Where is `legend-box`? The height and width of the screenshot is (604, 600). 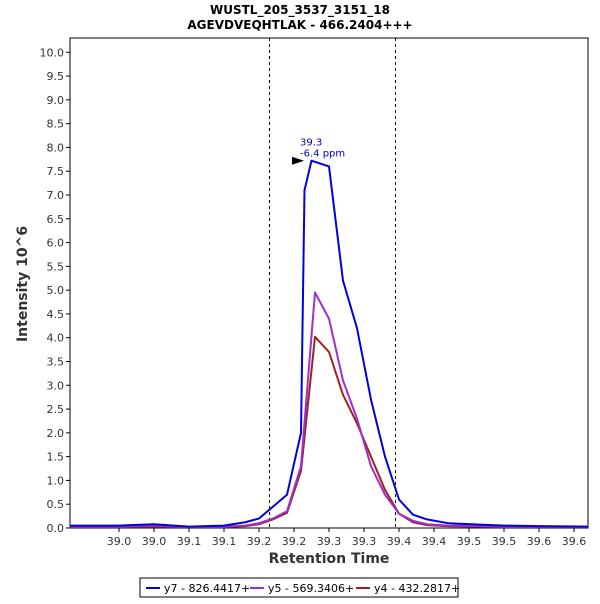 legend-box is located at coordinates (299, 587).